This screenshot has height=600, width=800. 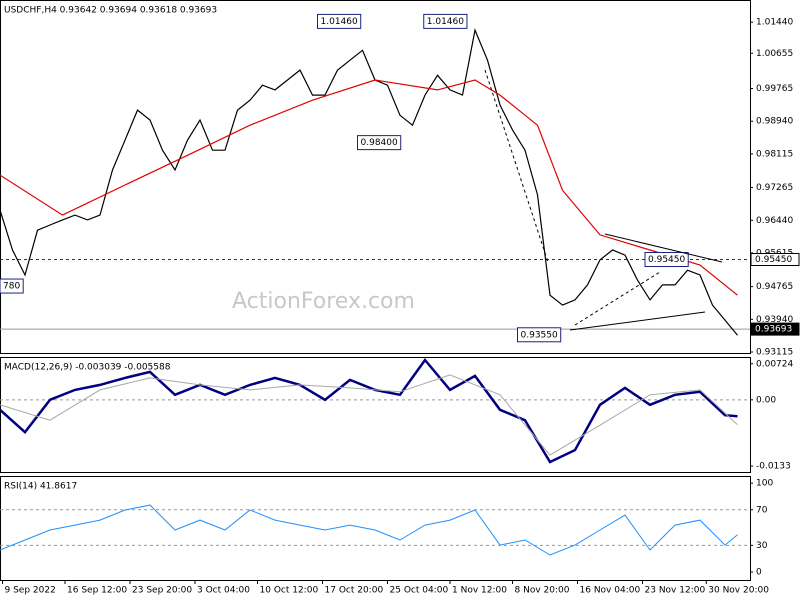 I want to click on x-tick-label: 9 Sep 2022, so click(x=30, y=591).